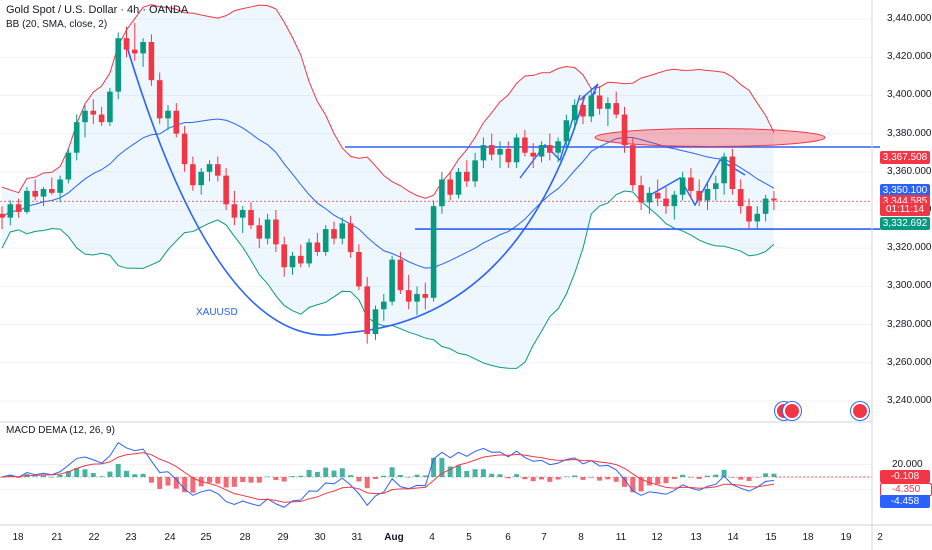 The width and height of the screenshot is (932, 550). I want to click on price-tag: 3,367.508, so click(905, 157).